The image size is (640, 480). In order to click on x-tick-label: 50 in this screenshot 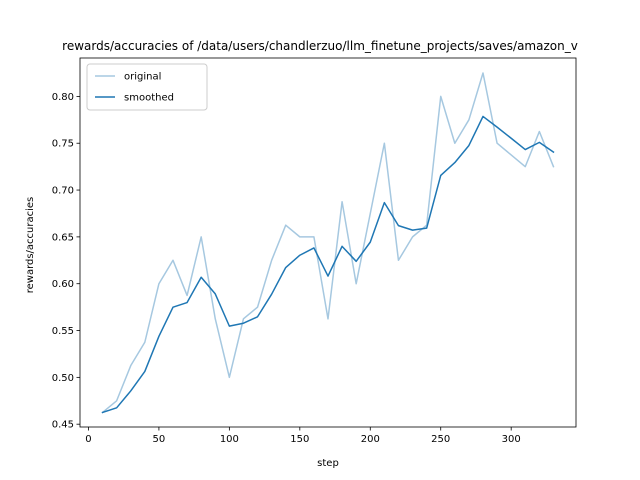, I will do `click(159, 439)`.